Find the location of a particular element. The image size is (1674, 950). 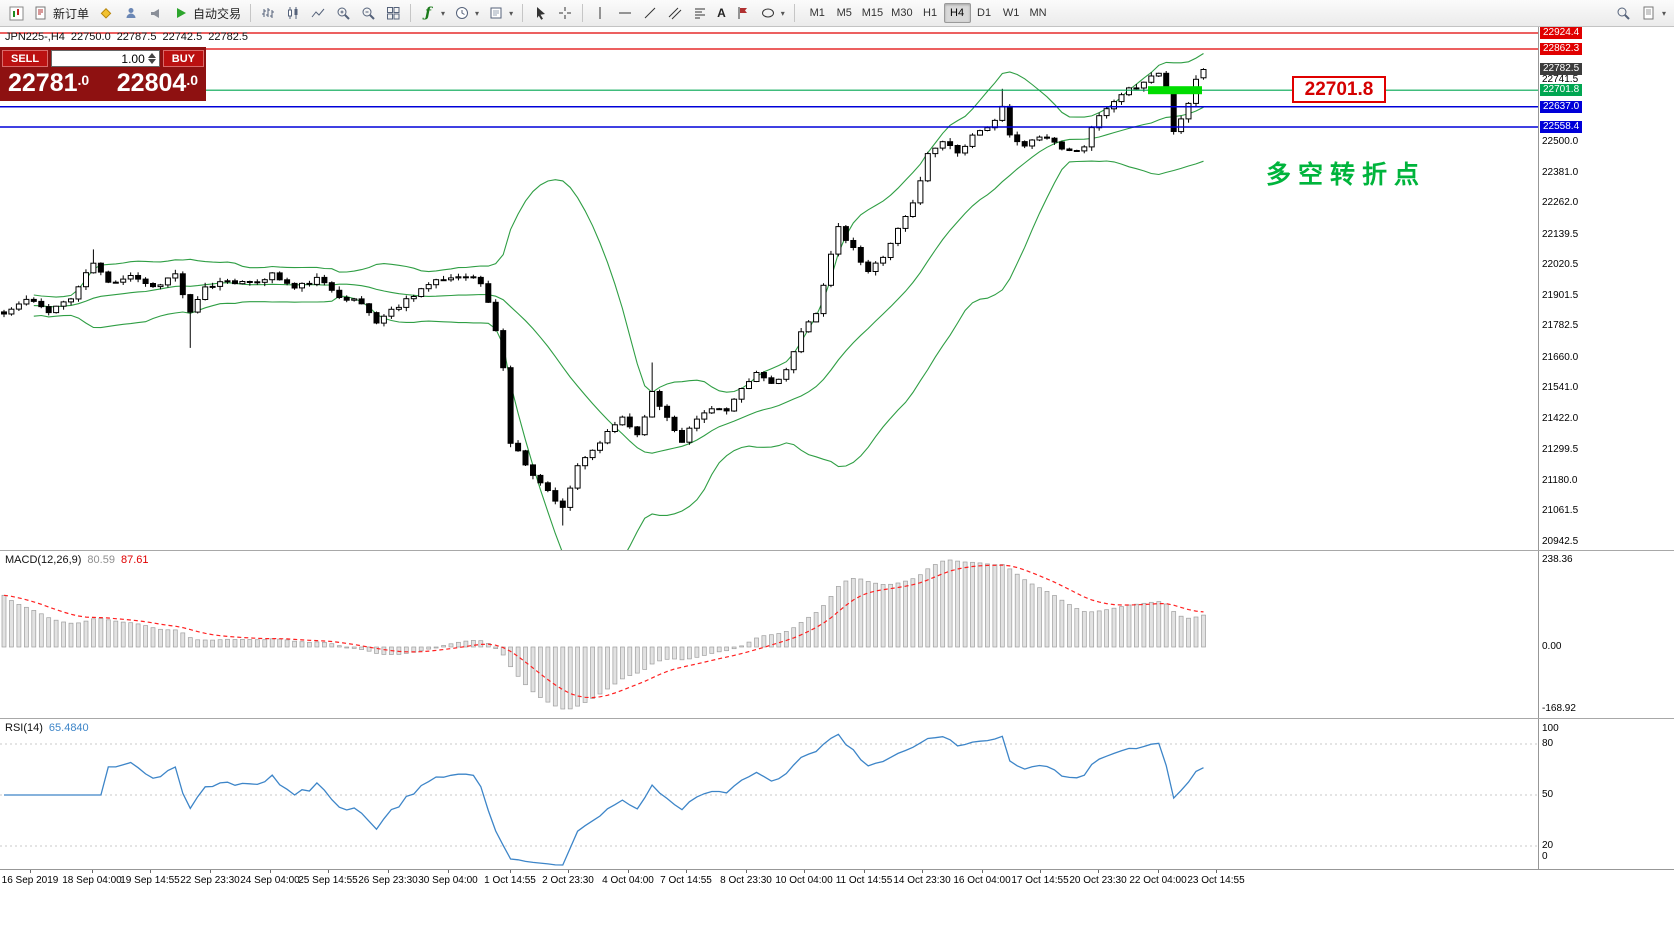

price-tick-label: 21299.5 is located at coordinates (1560, 449).